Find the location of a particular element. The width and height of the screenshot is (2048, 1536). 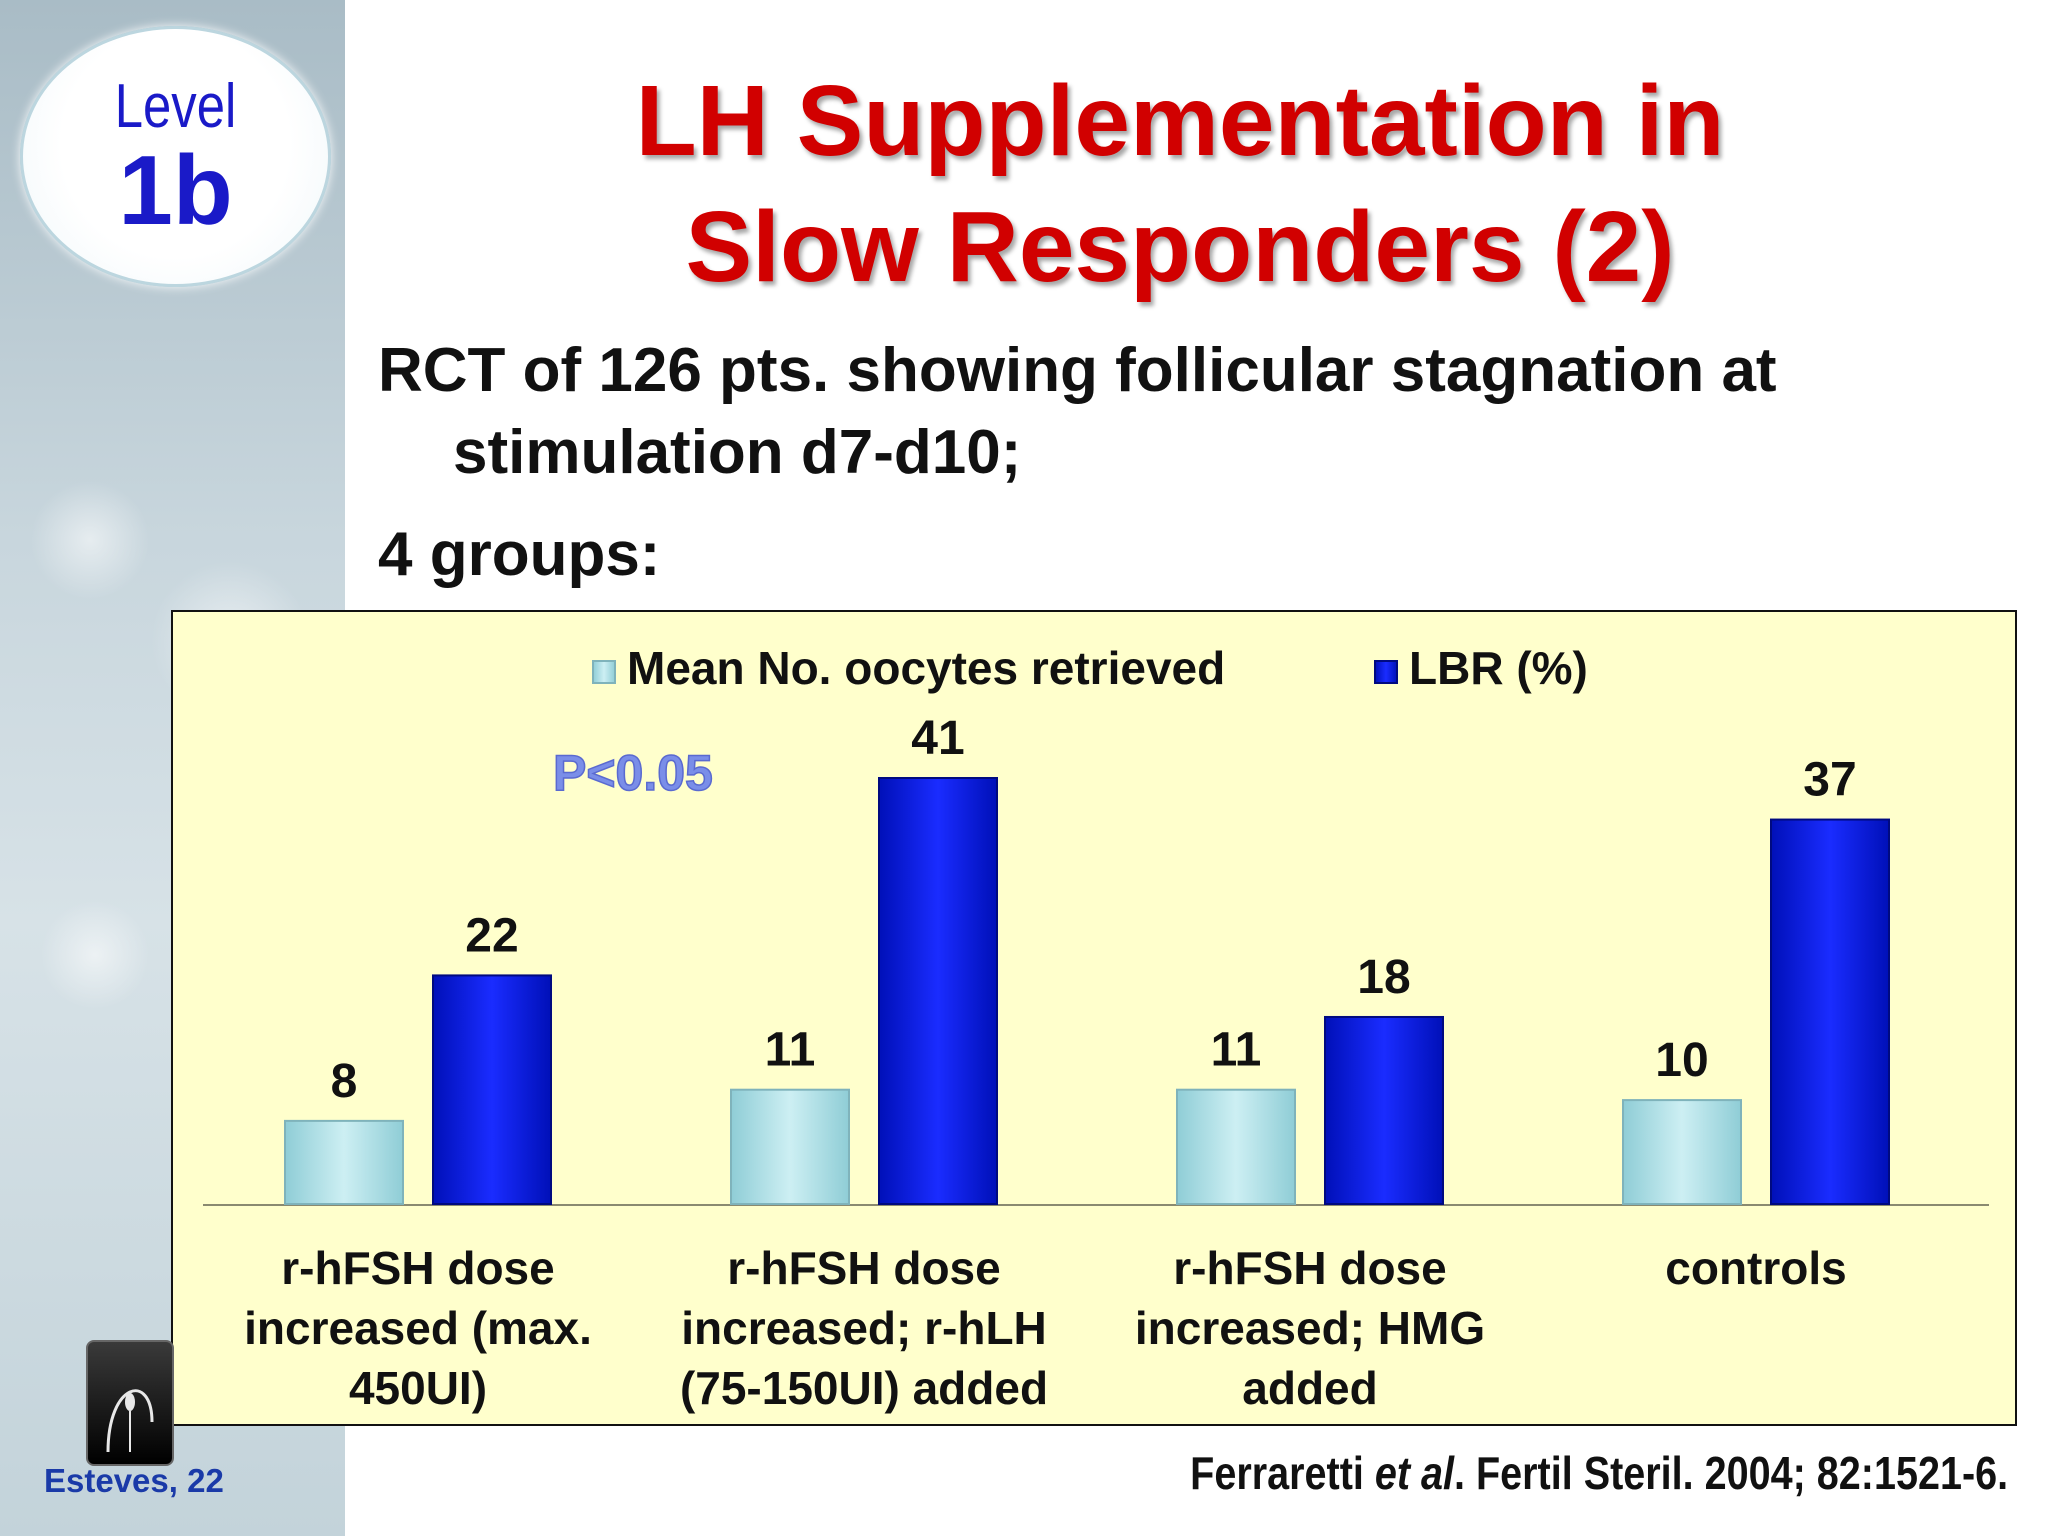

category-label: increased (max. is located at coordinates (418, 1328).